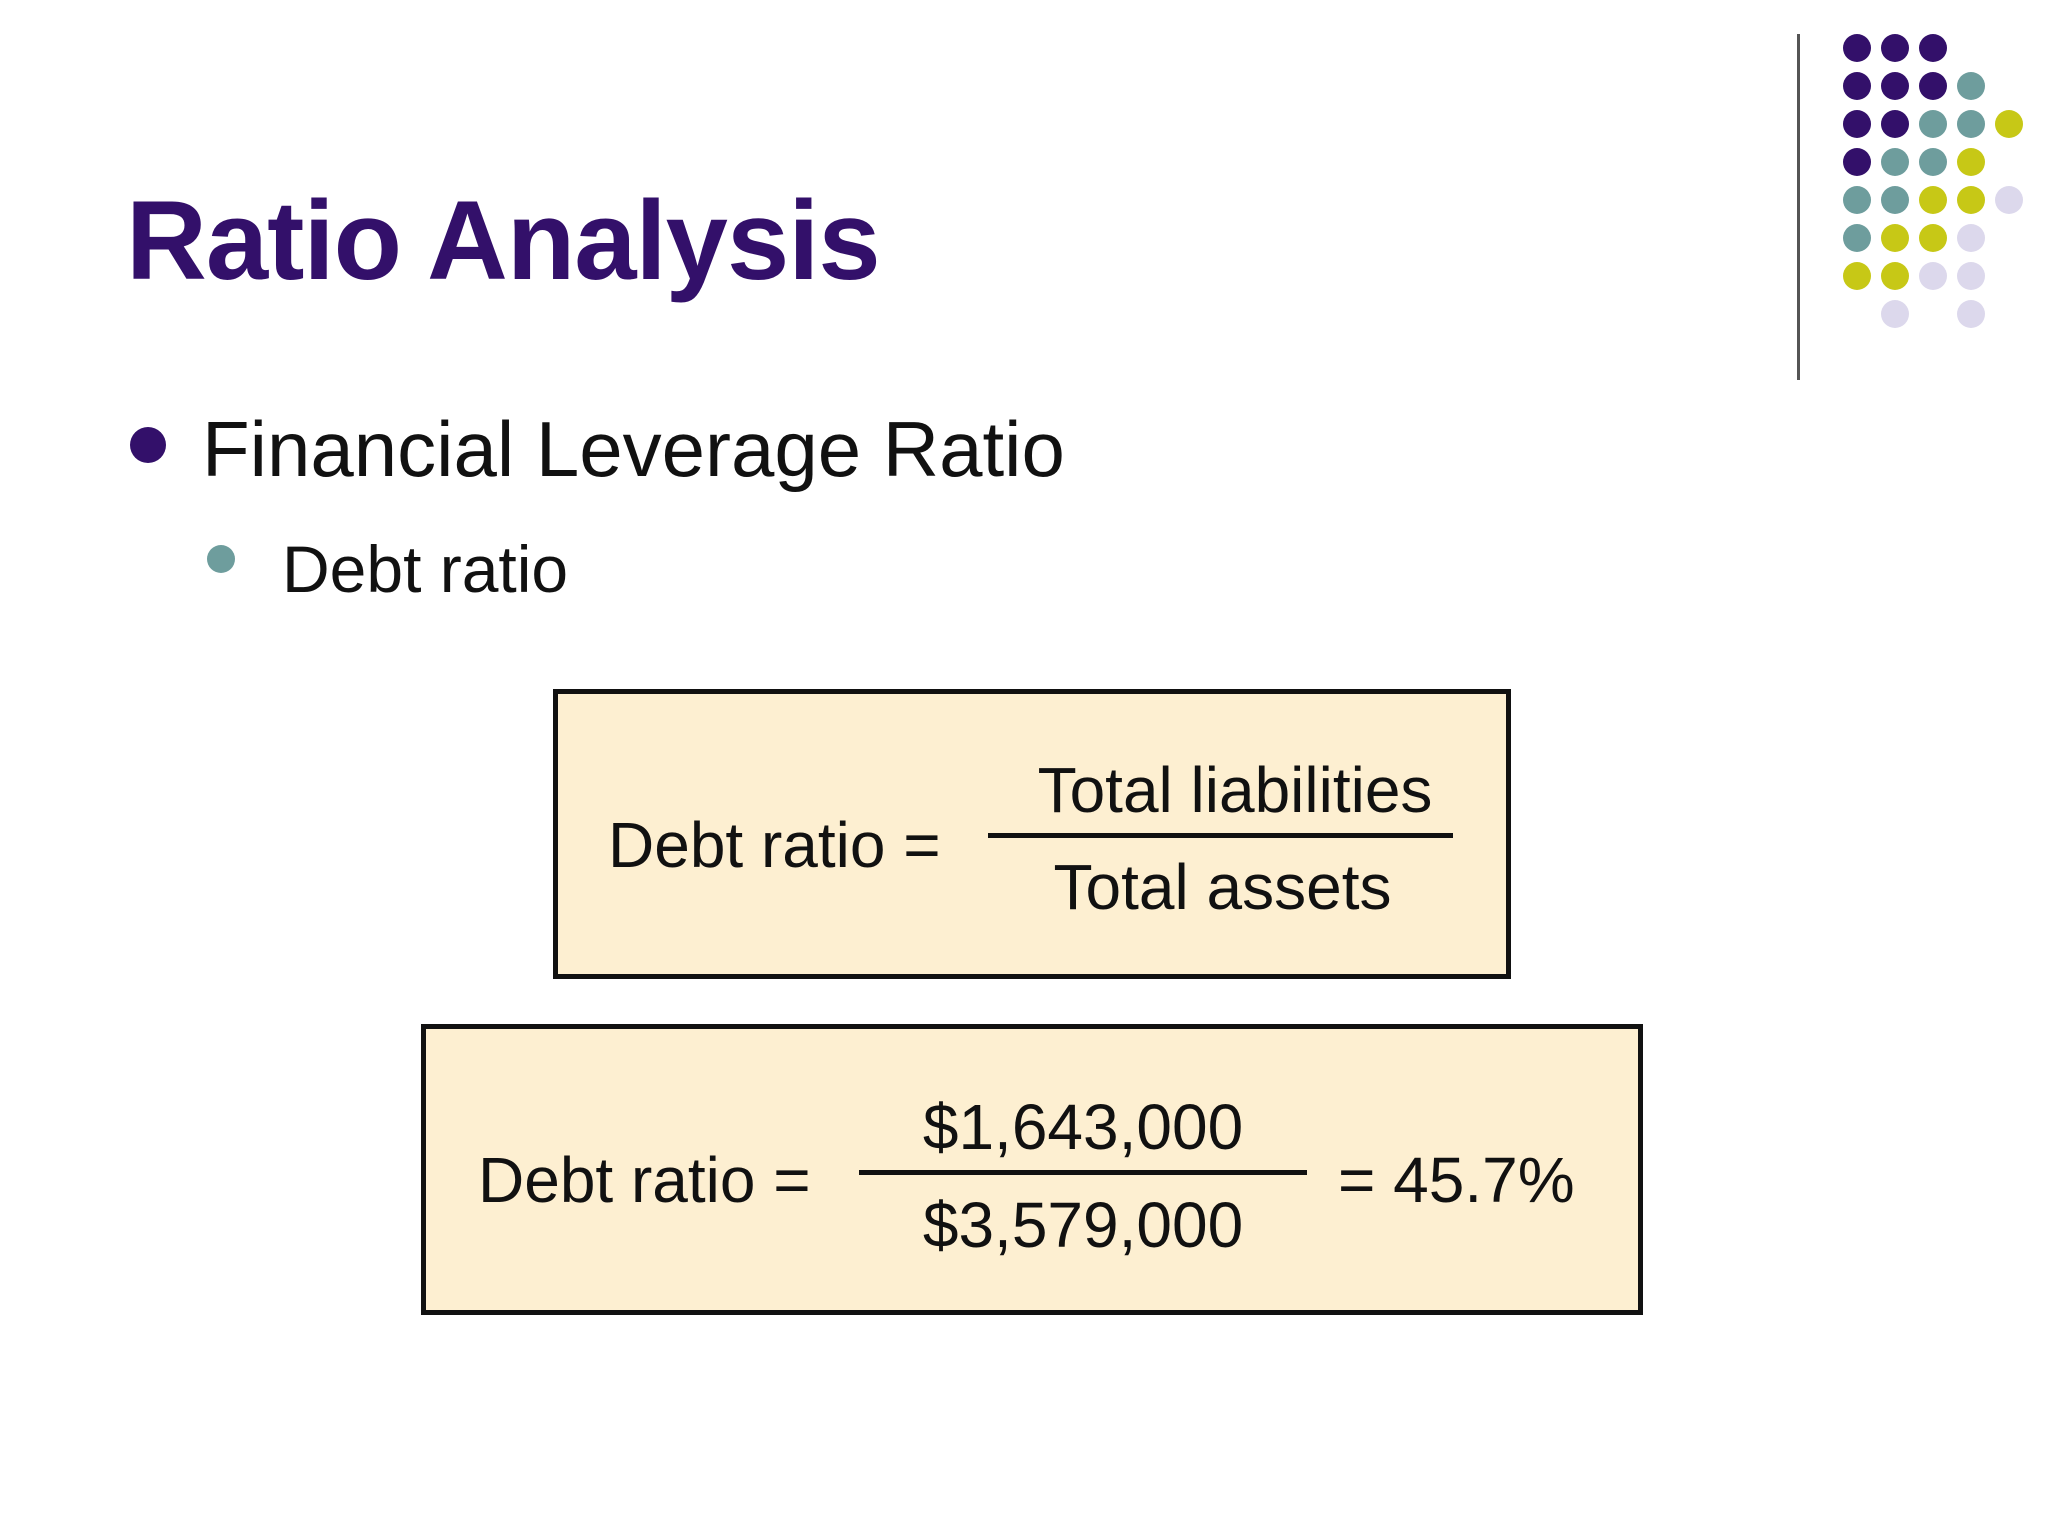  Describe the element at coordinates (221, 559) in the screenshot. I see `sub-bullet-dot-icon` at that location.